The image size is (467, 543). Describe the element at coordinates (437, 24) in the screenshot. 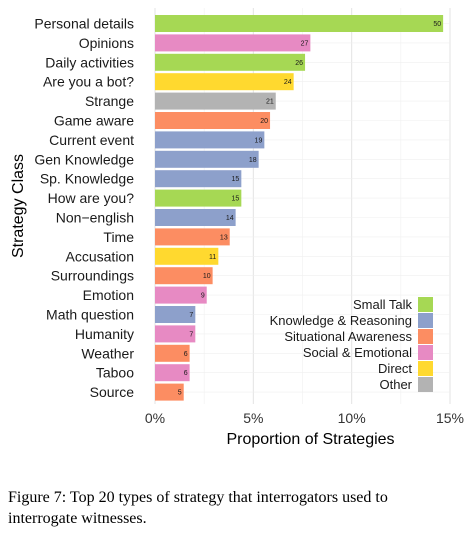

I see `bar-value-label: 50` at that location.